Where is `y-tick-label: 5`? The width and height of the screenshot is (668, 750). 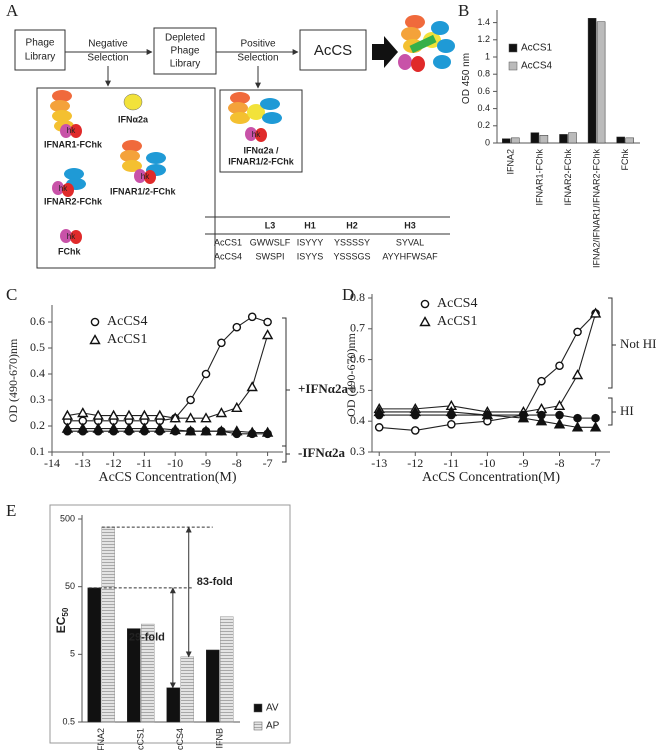
y-tick-label: 5 is located at coordinates (72, 654).